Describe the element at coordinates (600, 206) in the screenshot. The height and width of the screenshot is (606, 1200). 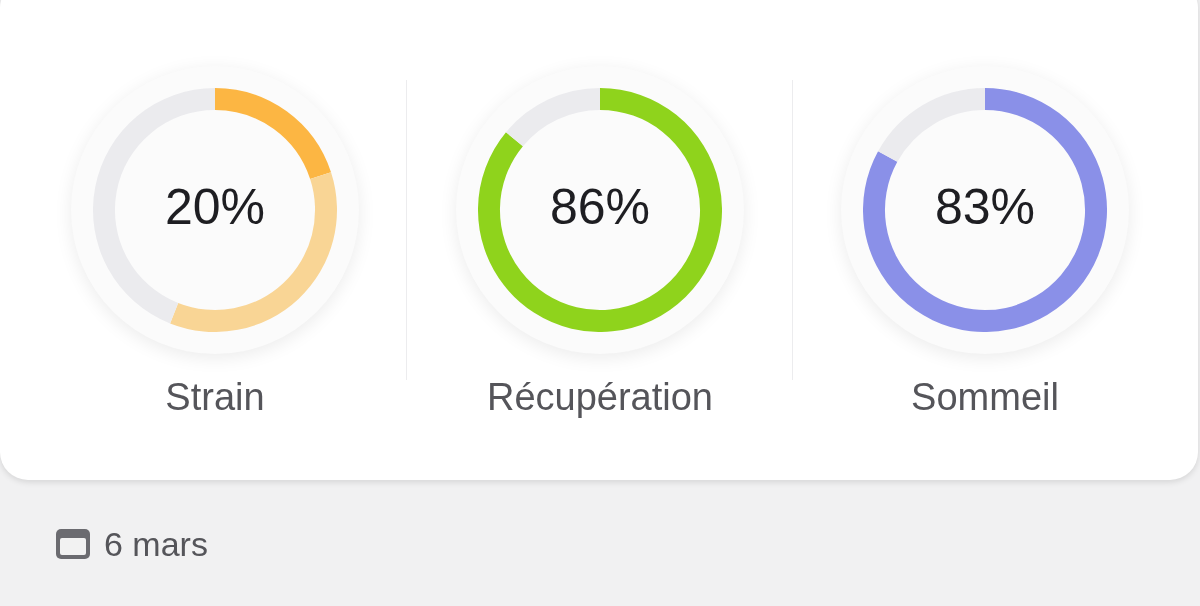
I see `text: 86%` at that location.